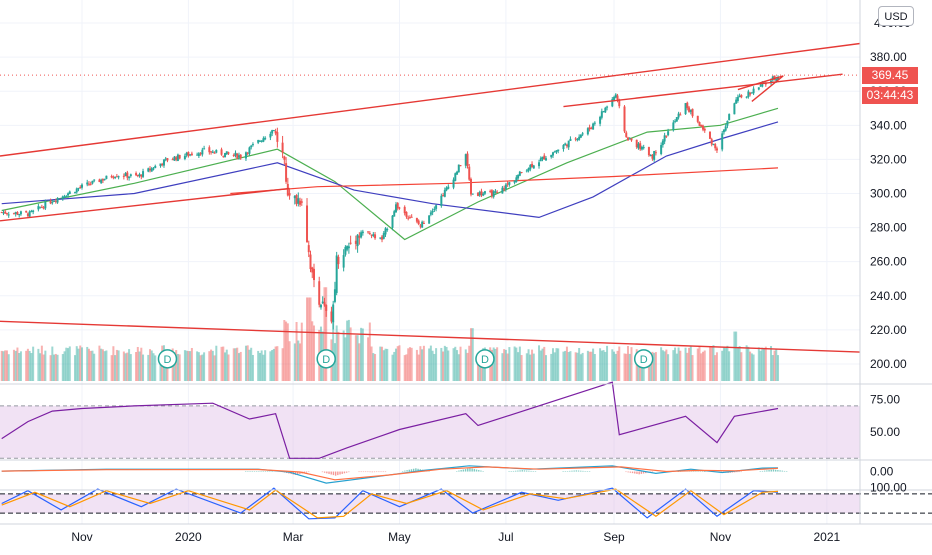 This screenshot has width=932, height=555. I want to click on time-axis-label: Mar, so click(293, 537).